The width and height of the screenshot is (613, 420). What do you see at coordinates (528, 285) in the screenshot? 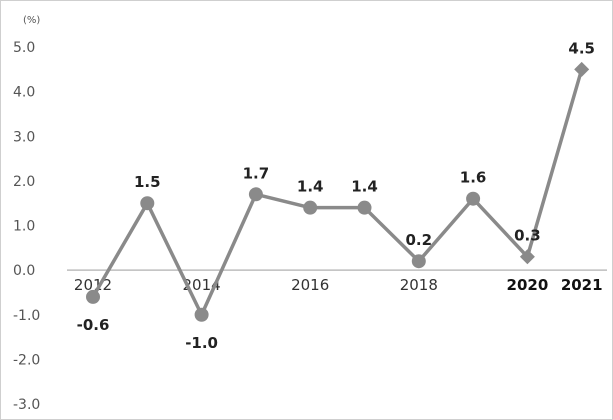
I see `x-tick-label: 2020` at bounding box center [528, 285].